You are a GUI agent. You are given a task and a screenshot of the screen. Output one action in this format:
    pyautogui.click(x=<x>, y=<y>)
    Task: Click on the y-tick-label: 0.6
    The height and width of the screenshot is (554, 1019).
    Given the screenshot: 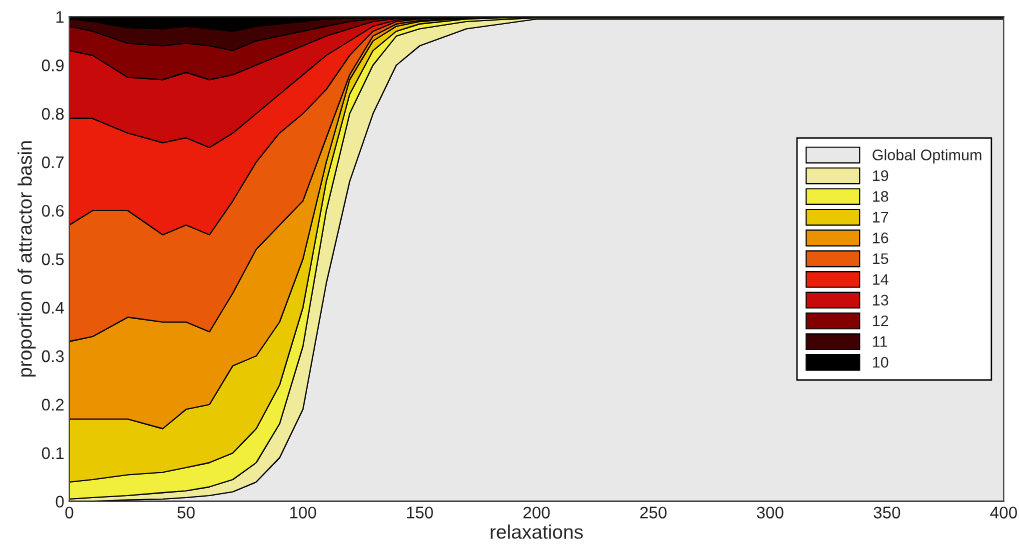 What is the action you would take?
    pyautogui.click(x=52, y=210)
    